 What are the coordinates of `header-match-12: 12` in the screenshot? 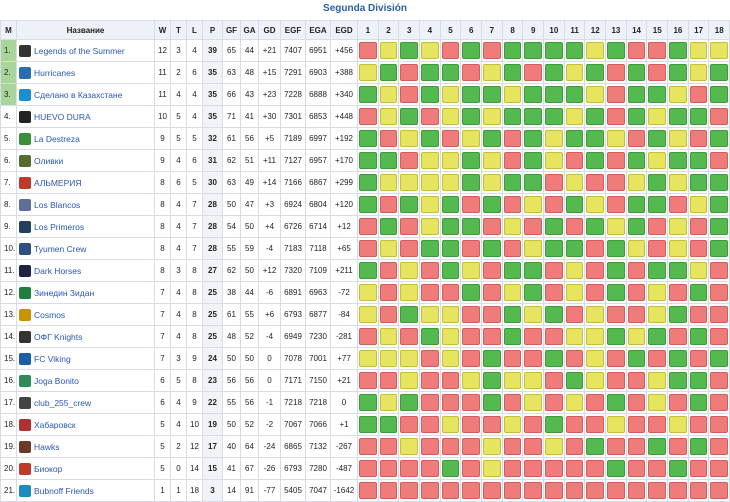 It's located at (595, 30).